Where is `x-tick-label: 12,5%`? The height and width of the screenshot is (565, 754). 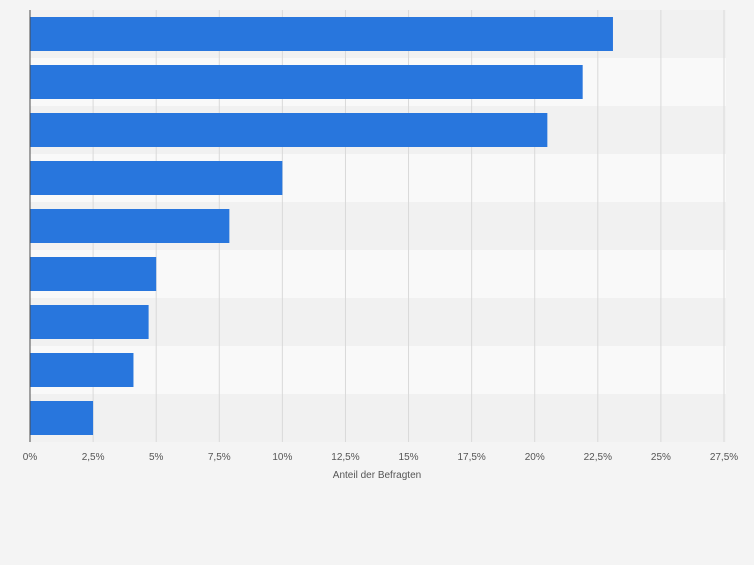 x-tick-label: 12,5% is located at coordinates (345, 457).